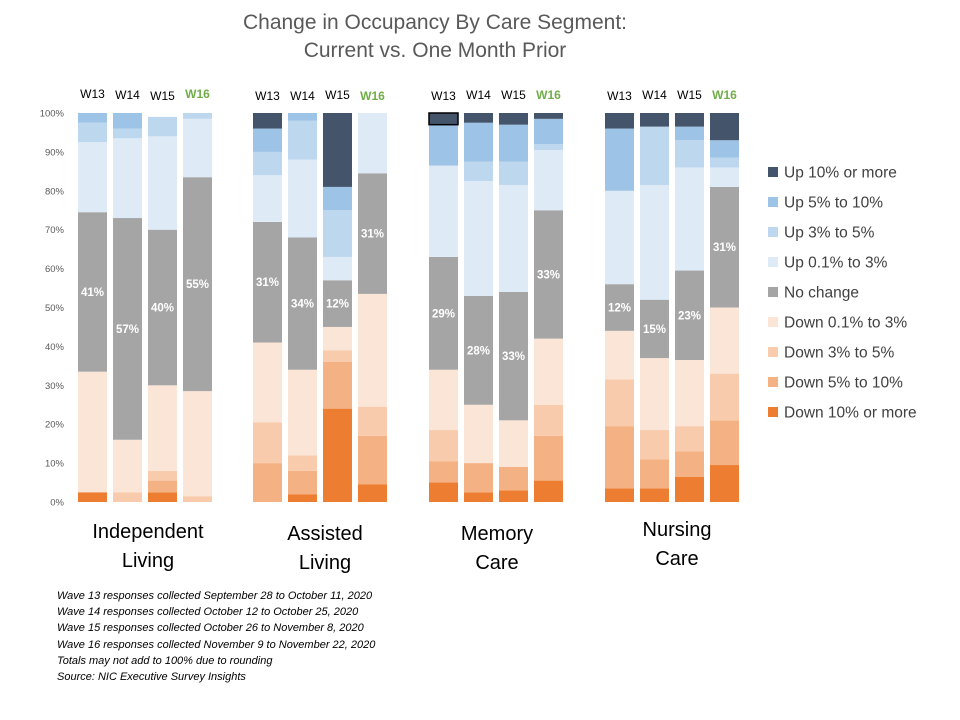 The height and width of the screenshot is (720, 960). I want to click on chart-subtitle: Current vs. One Month Prior, so click(435, 50).